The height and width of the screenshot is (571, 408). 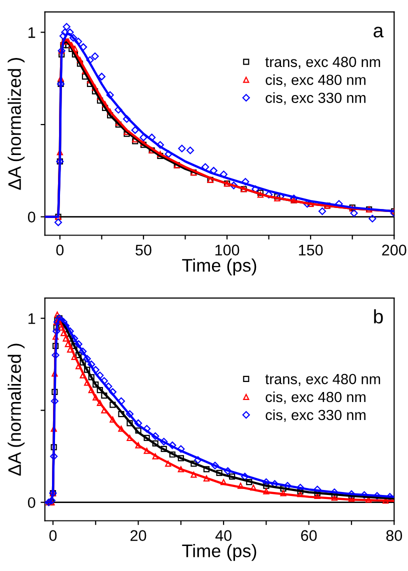 I want to click on x-tick-label: 80, so click(x=394, y=535).